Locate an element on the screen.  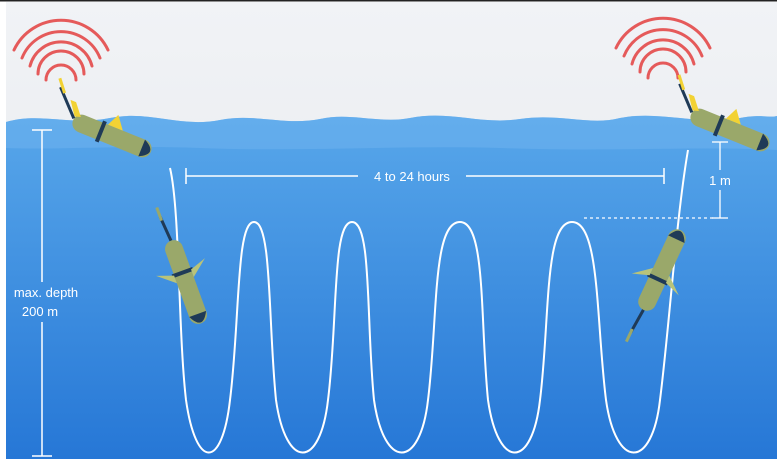
depth-label-line1: max. depth is located at coordinates (46, 292).